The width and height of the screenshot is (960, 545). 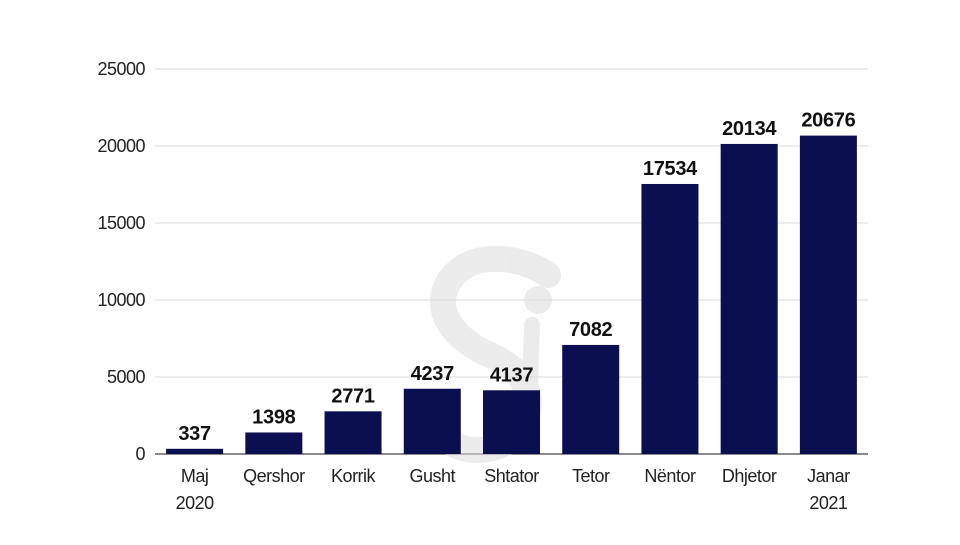 I want to click on y-tick-label: 10000, so click(x=121, y=300).